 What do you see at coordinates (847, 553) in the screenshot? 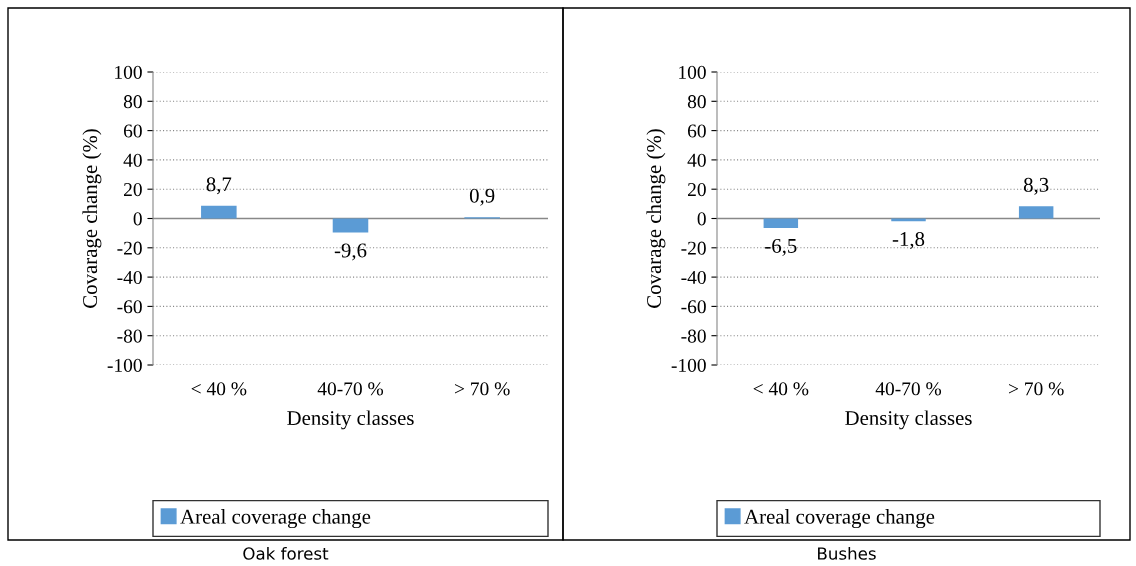
I see `text: Bushes` at bounding box center [847, 553].